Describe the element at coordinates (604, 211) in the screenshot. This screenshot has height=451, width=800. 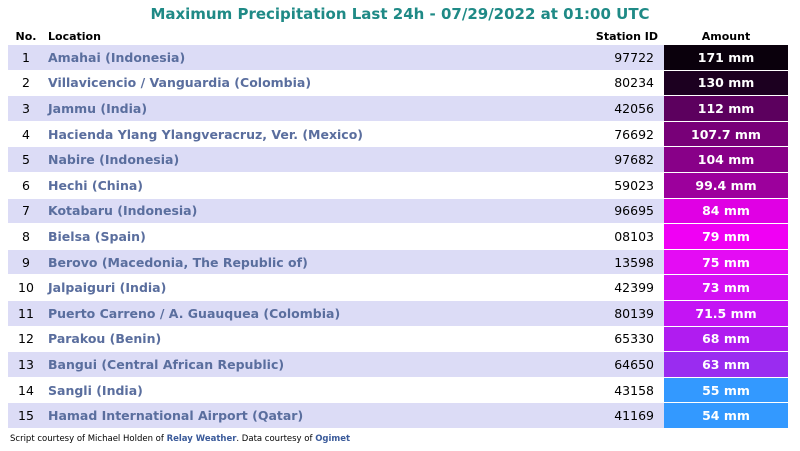
I see `station-id: 96695` at that location.